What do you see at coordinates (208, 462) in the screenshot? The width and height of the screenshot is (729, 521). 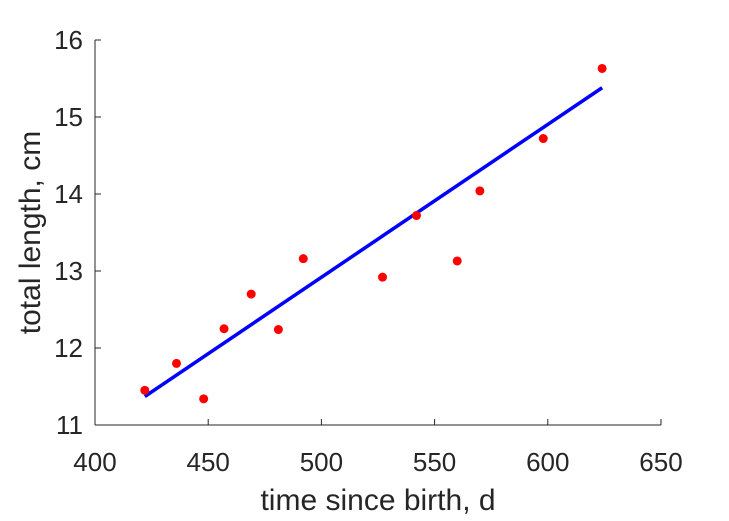 I see `x-tick-label: 450` at bounding box center [208, 462].